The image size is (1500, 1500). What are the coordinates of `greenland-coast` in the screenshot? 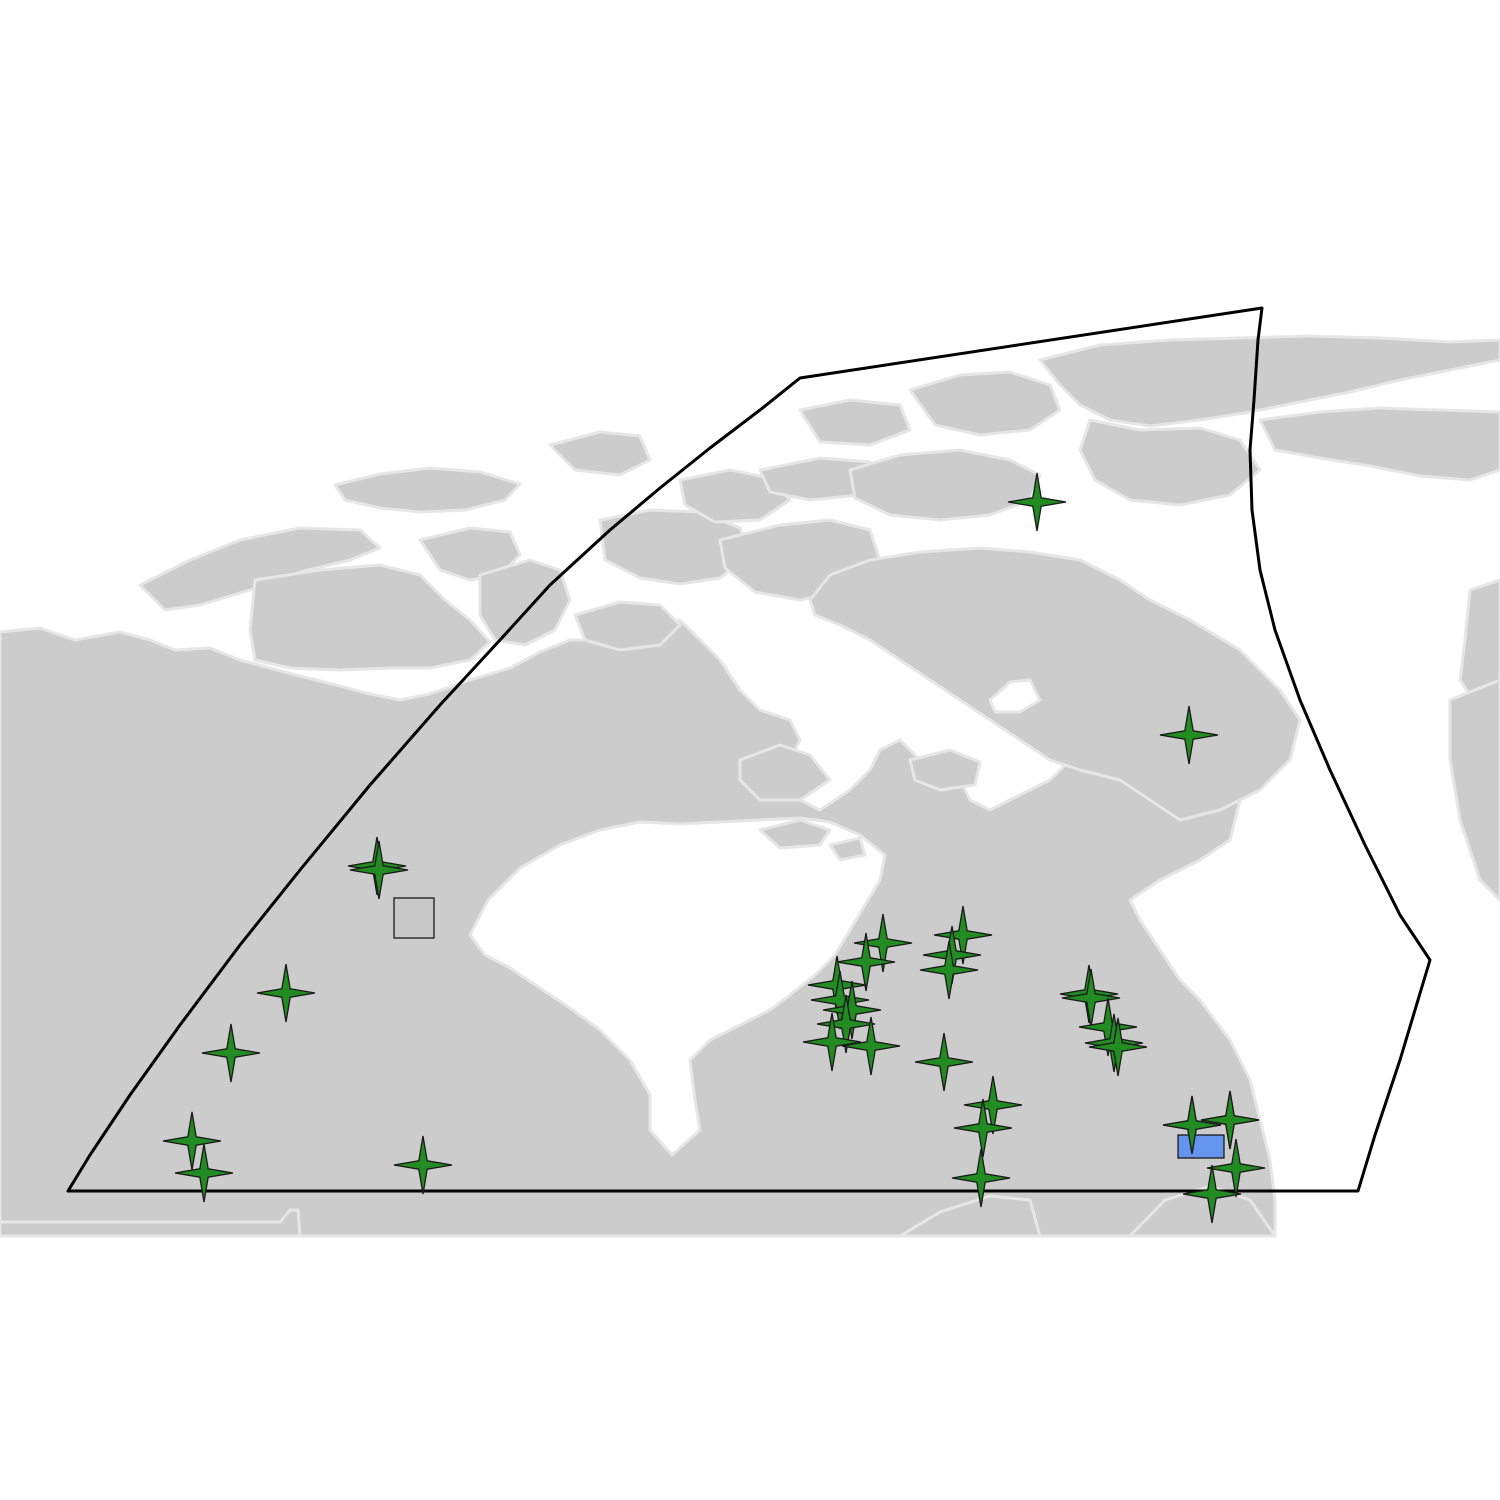 It's located at (1474, 790).